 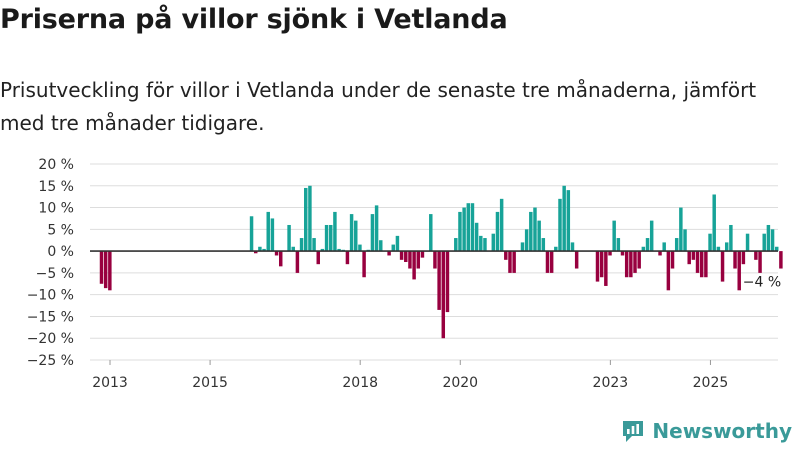 I want to click on y-tick-label: 0 %, so click(x=60, y=252).